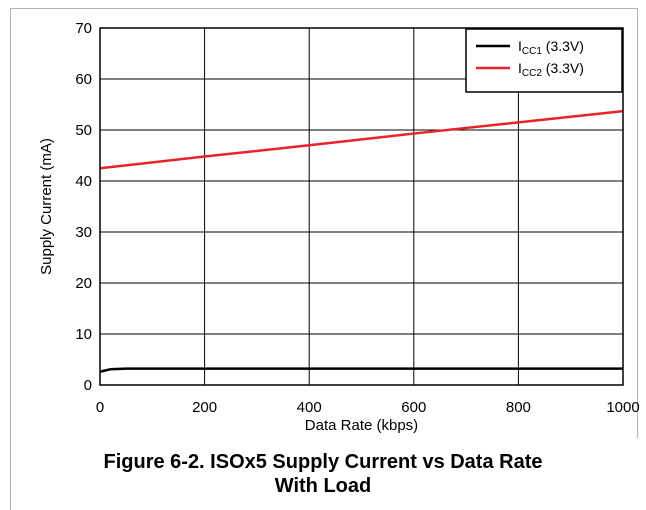  I want to click on x-tick-label: 400, so click(309, 407).